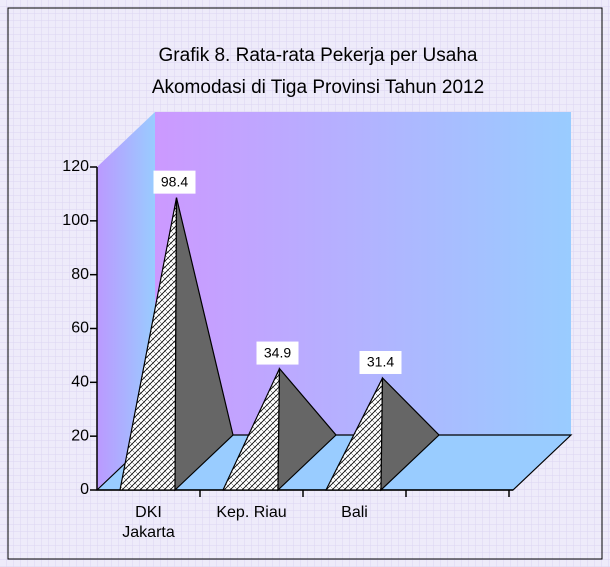 The image size is (610, 567). I want to click on y-tick-label: 20, so click(80, 435).